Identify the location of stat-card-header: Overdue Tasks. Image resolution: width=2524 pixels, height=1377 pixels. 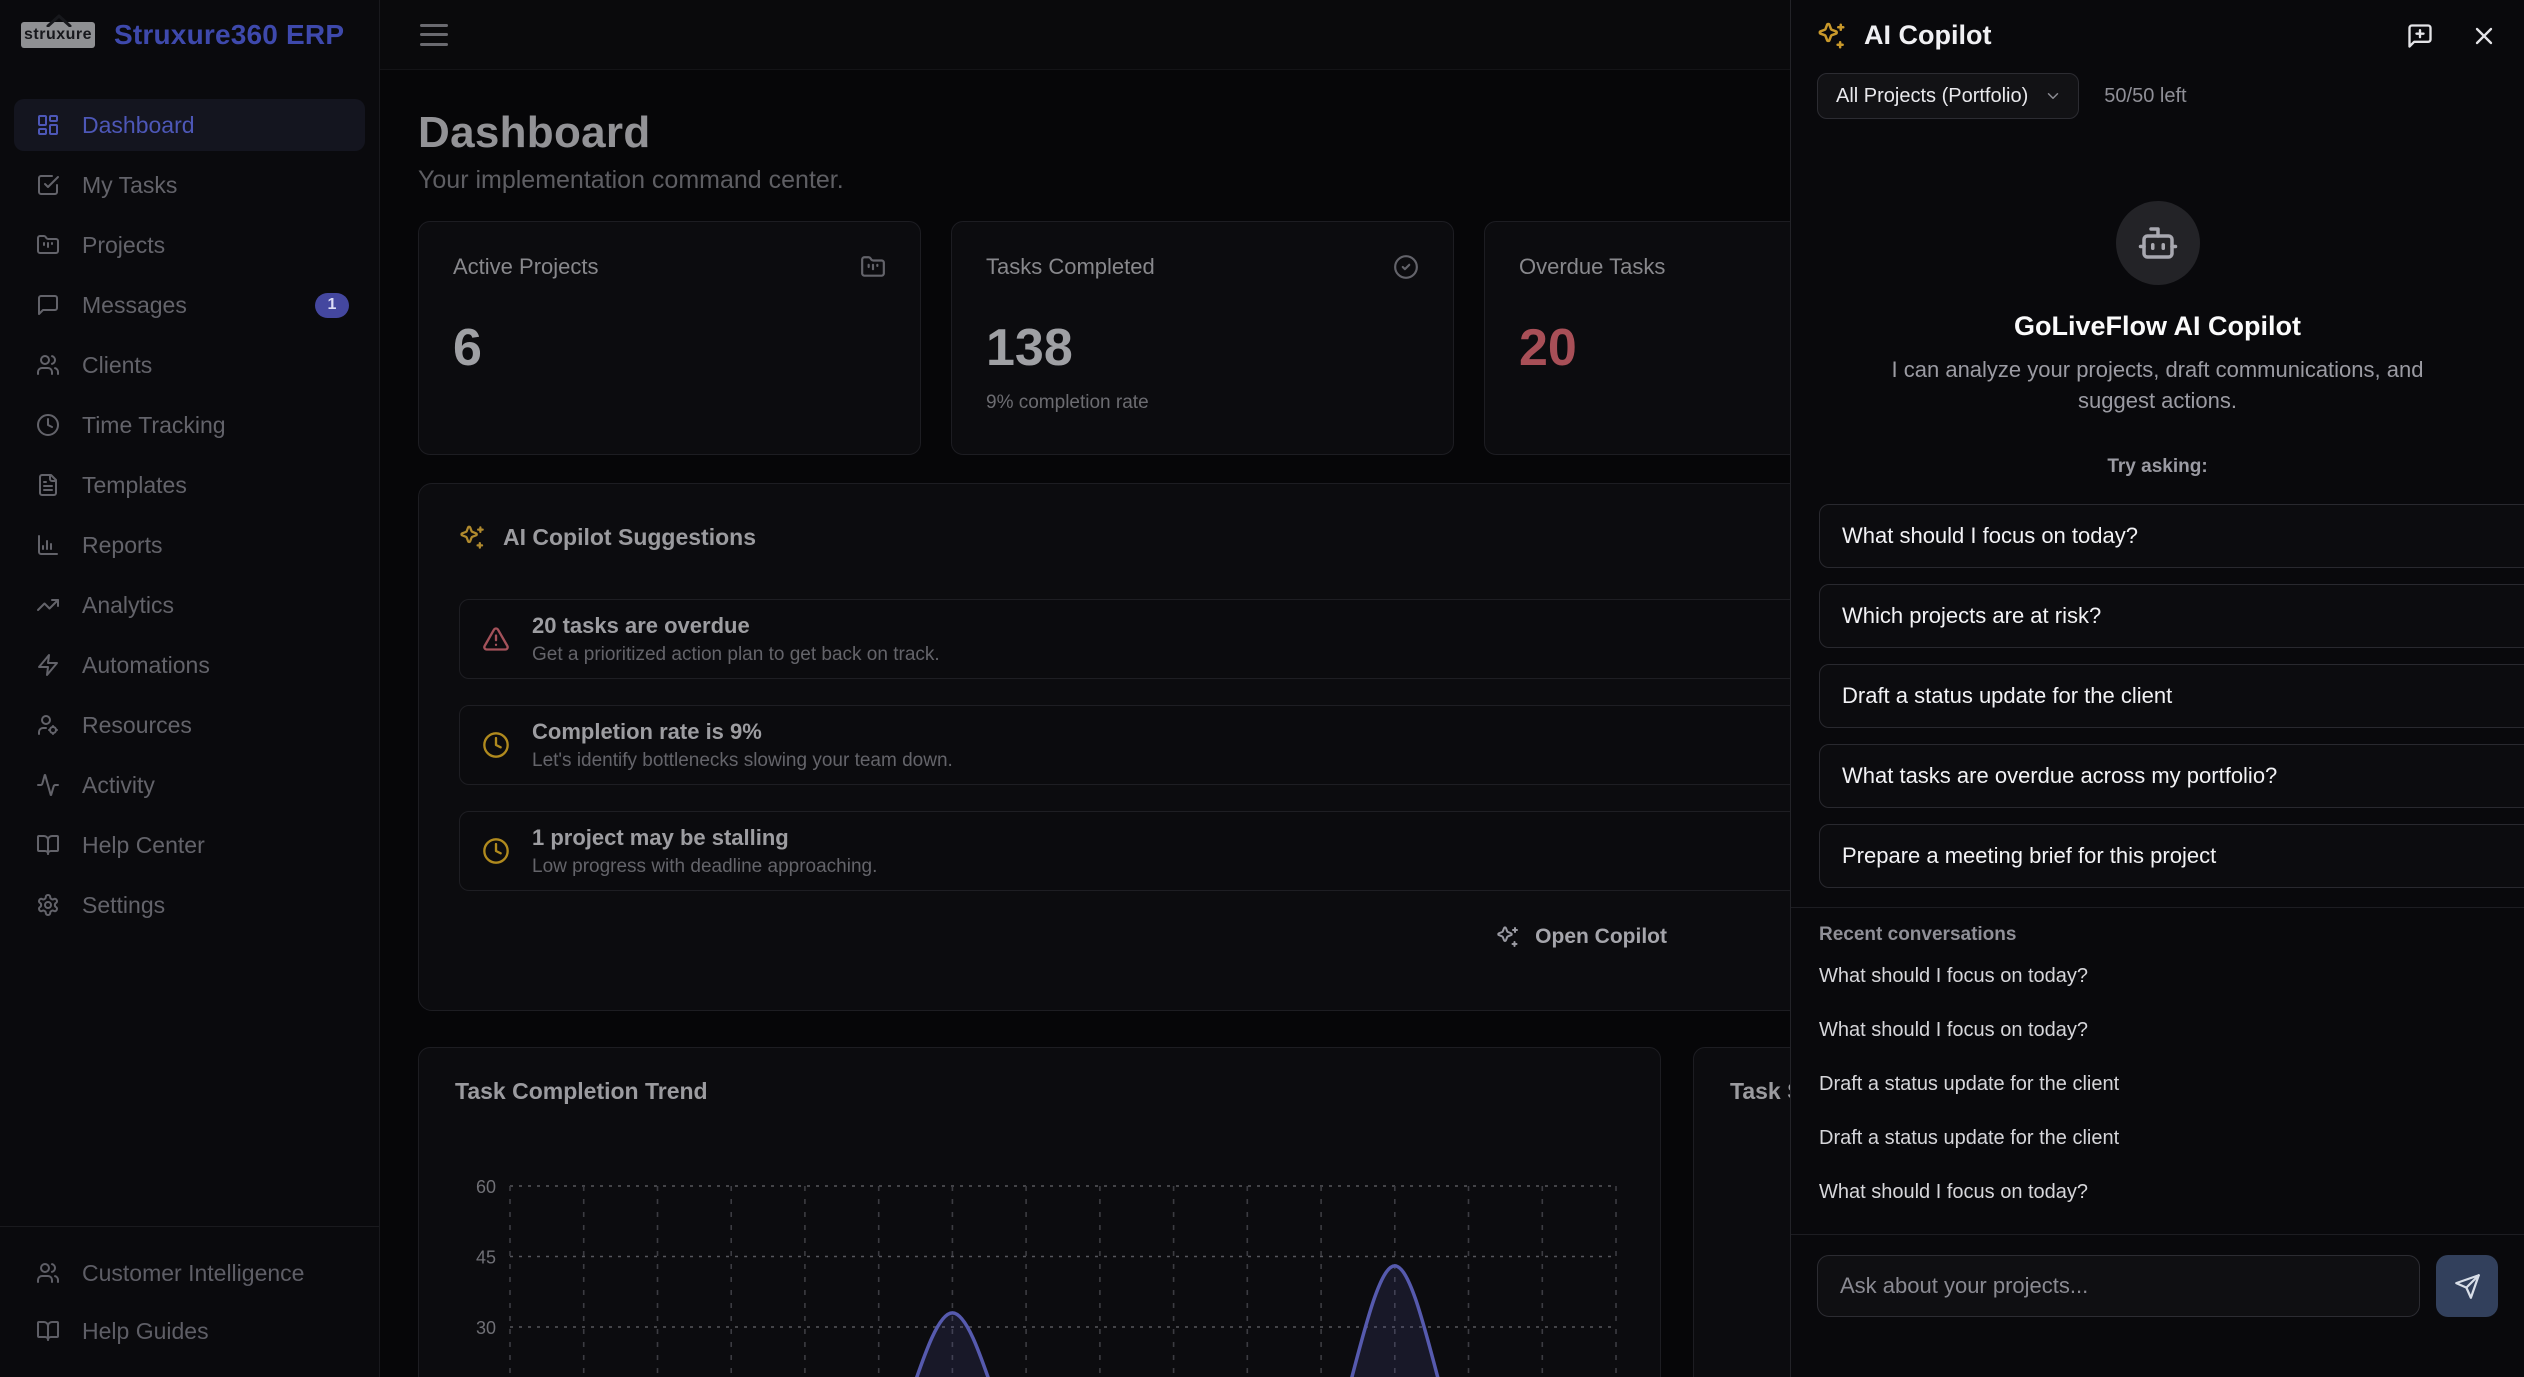
(1735, 267).